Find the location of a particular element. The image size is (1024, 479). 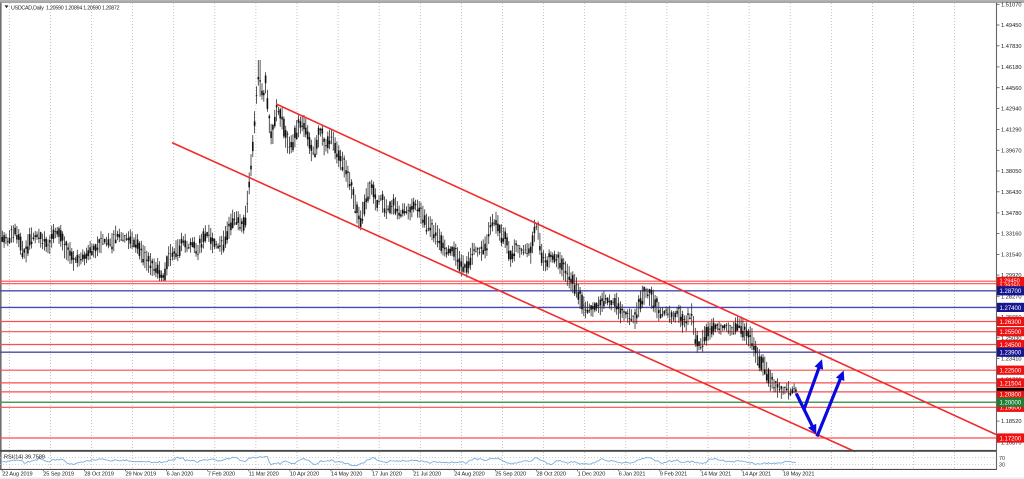

svg-text: 1.41290 is located at coordinates (1011, 131).